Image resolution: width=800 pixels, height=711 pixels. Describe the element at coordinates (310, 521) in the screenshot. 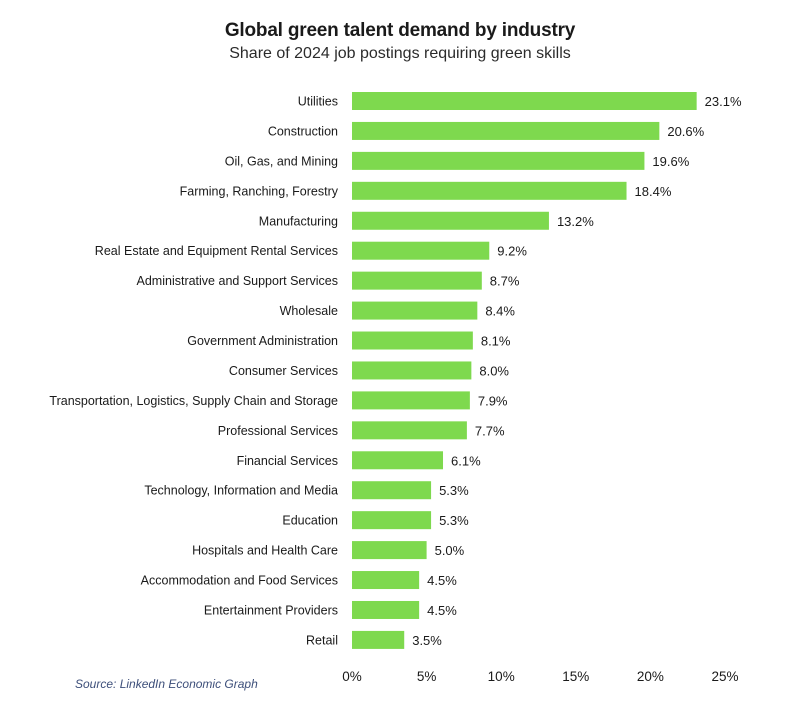

I see `category-label: Education` at that location.